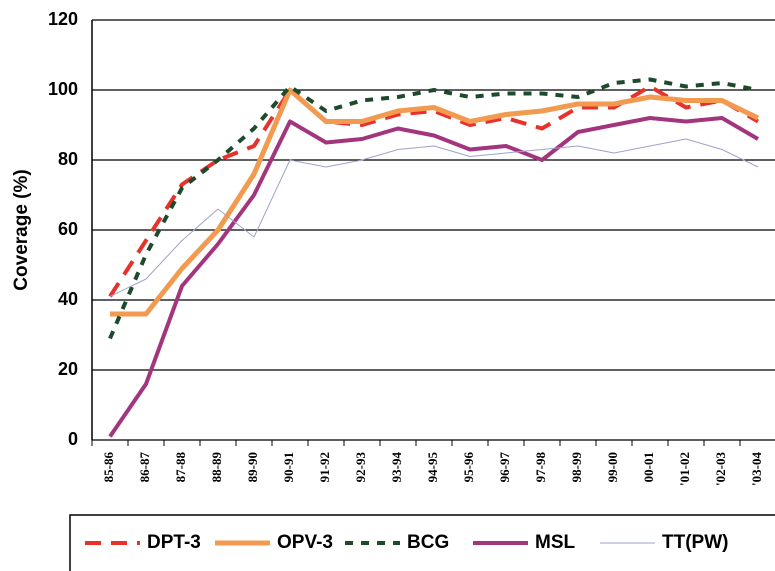 The width and height of the screenshot is (775, 571). Describe the element at coordinates (540, 467) in the screenshot. I see `x-tick-label: 97-98` at that location.